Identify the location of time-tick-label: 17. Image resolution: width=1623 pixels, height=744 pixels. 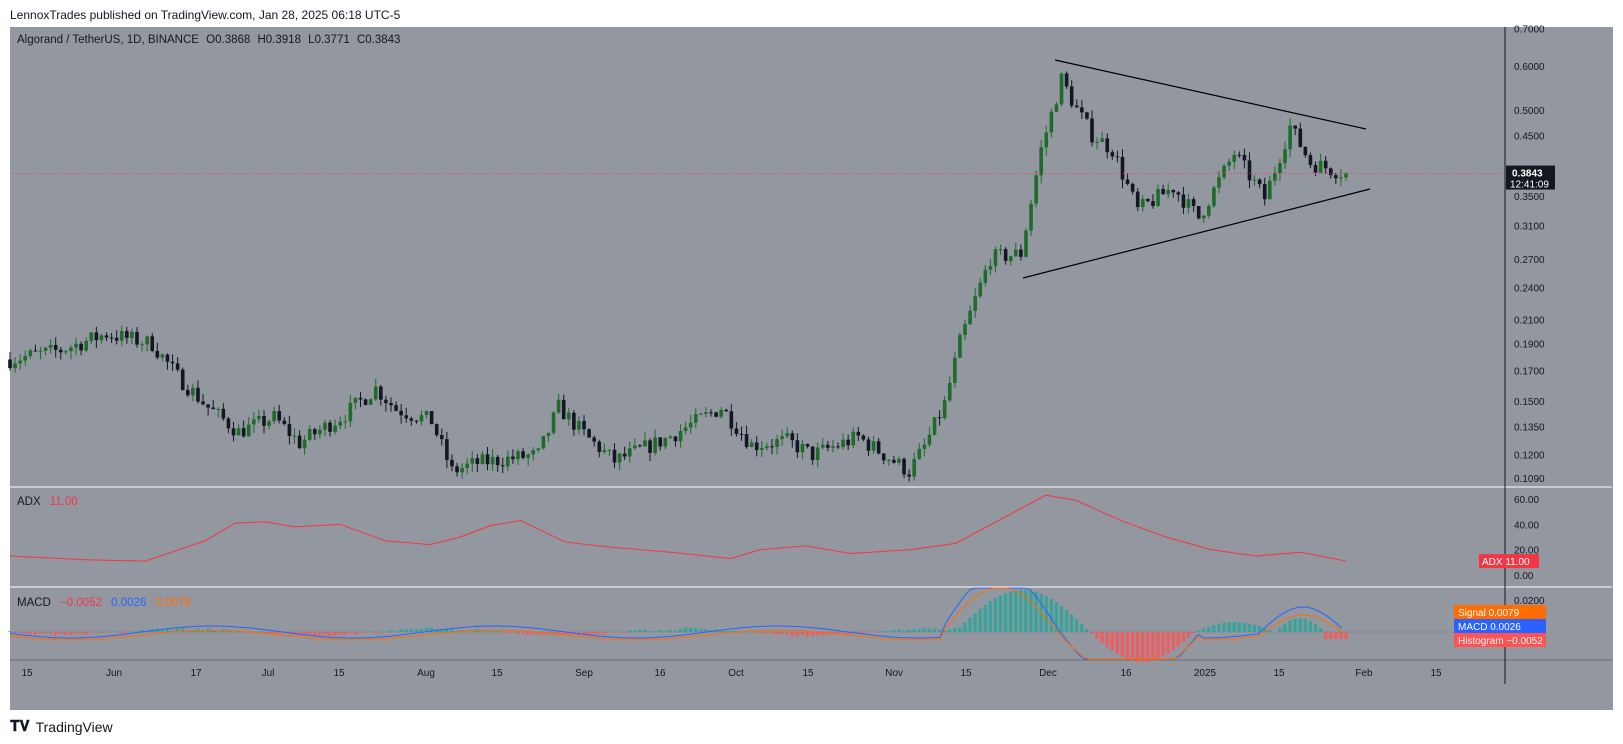
(196, 673).